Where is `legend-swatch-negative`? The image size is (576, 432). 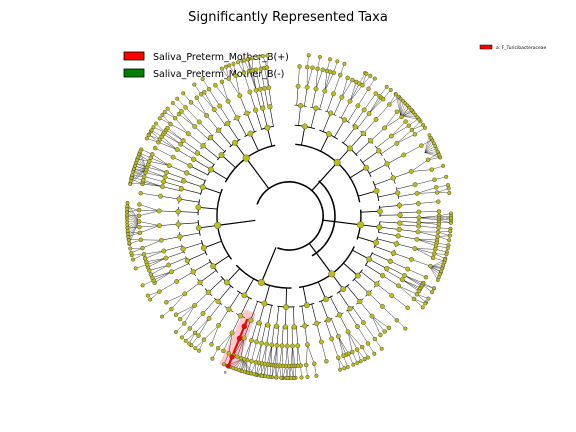
legend-swatch-negative is located at coordinates (134, 73).